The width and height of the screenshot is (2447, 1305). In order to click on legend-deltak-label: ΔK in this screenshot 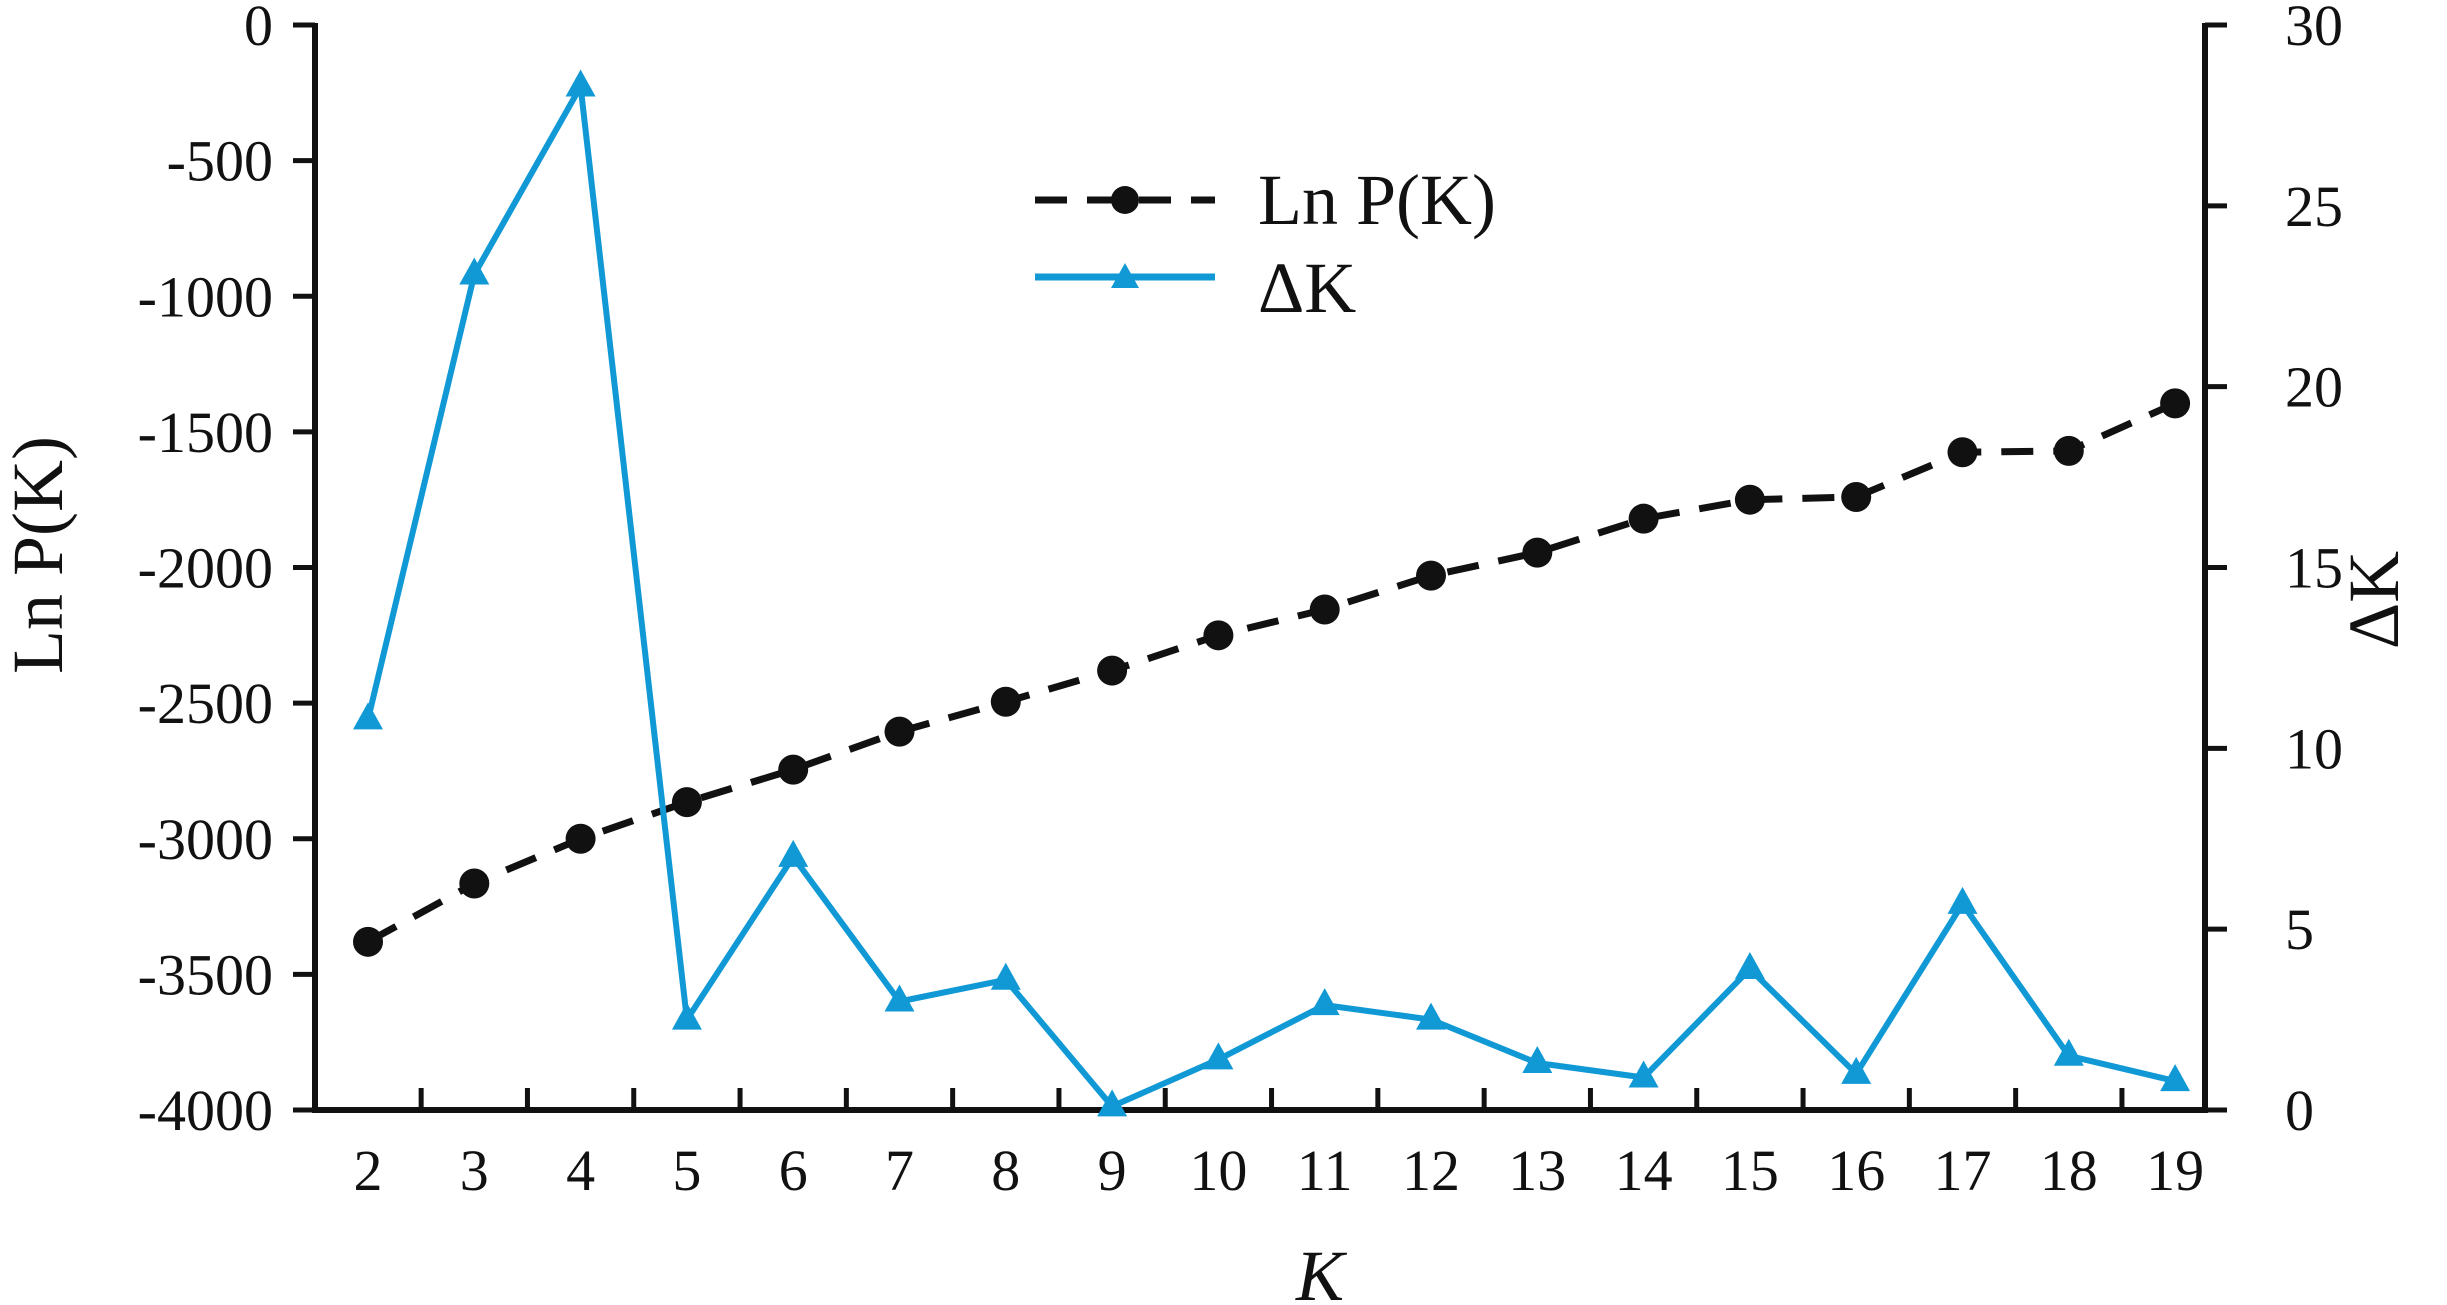, I will do `click(1307, 288)`.